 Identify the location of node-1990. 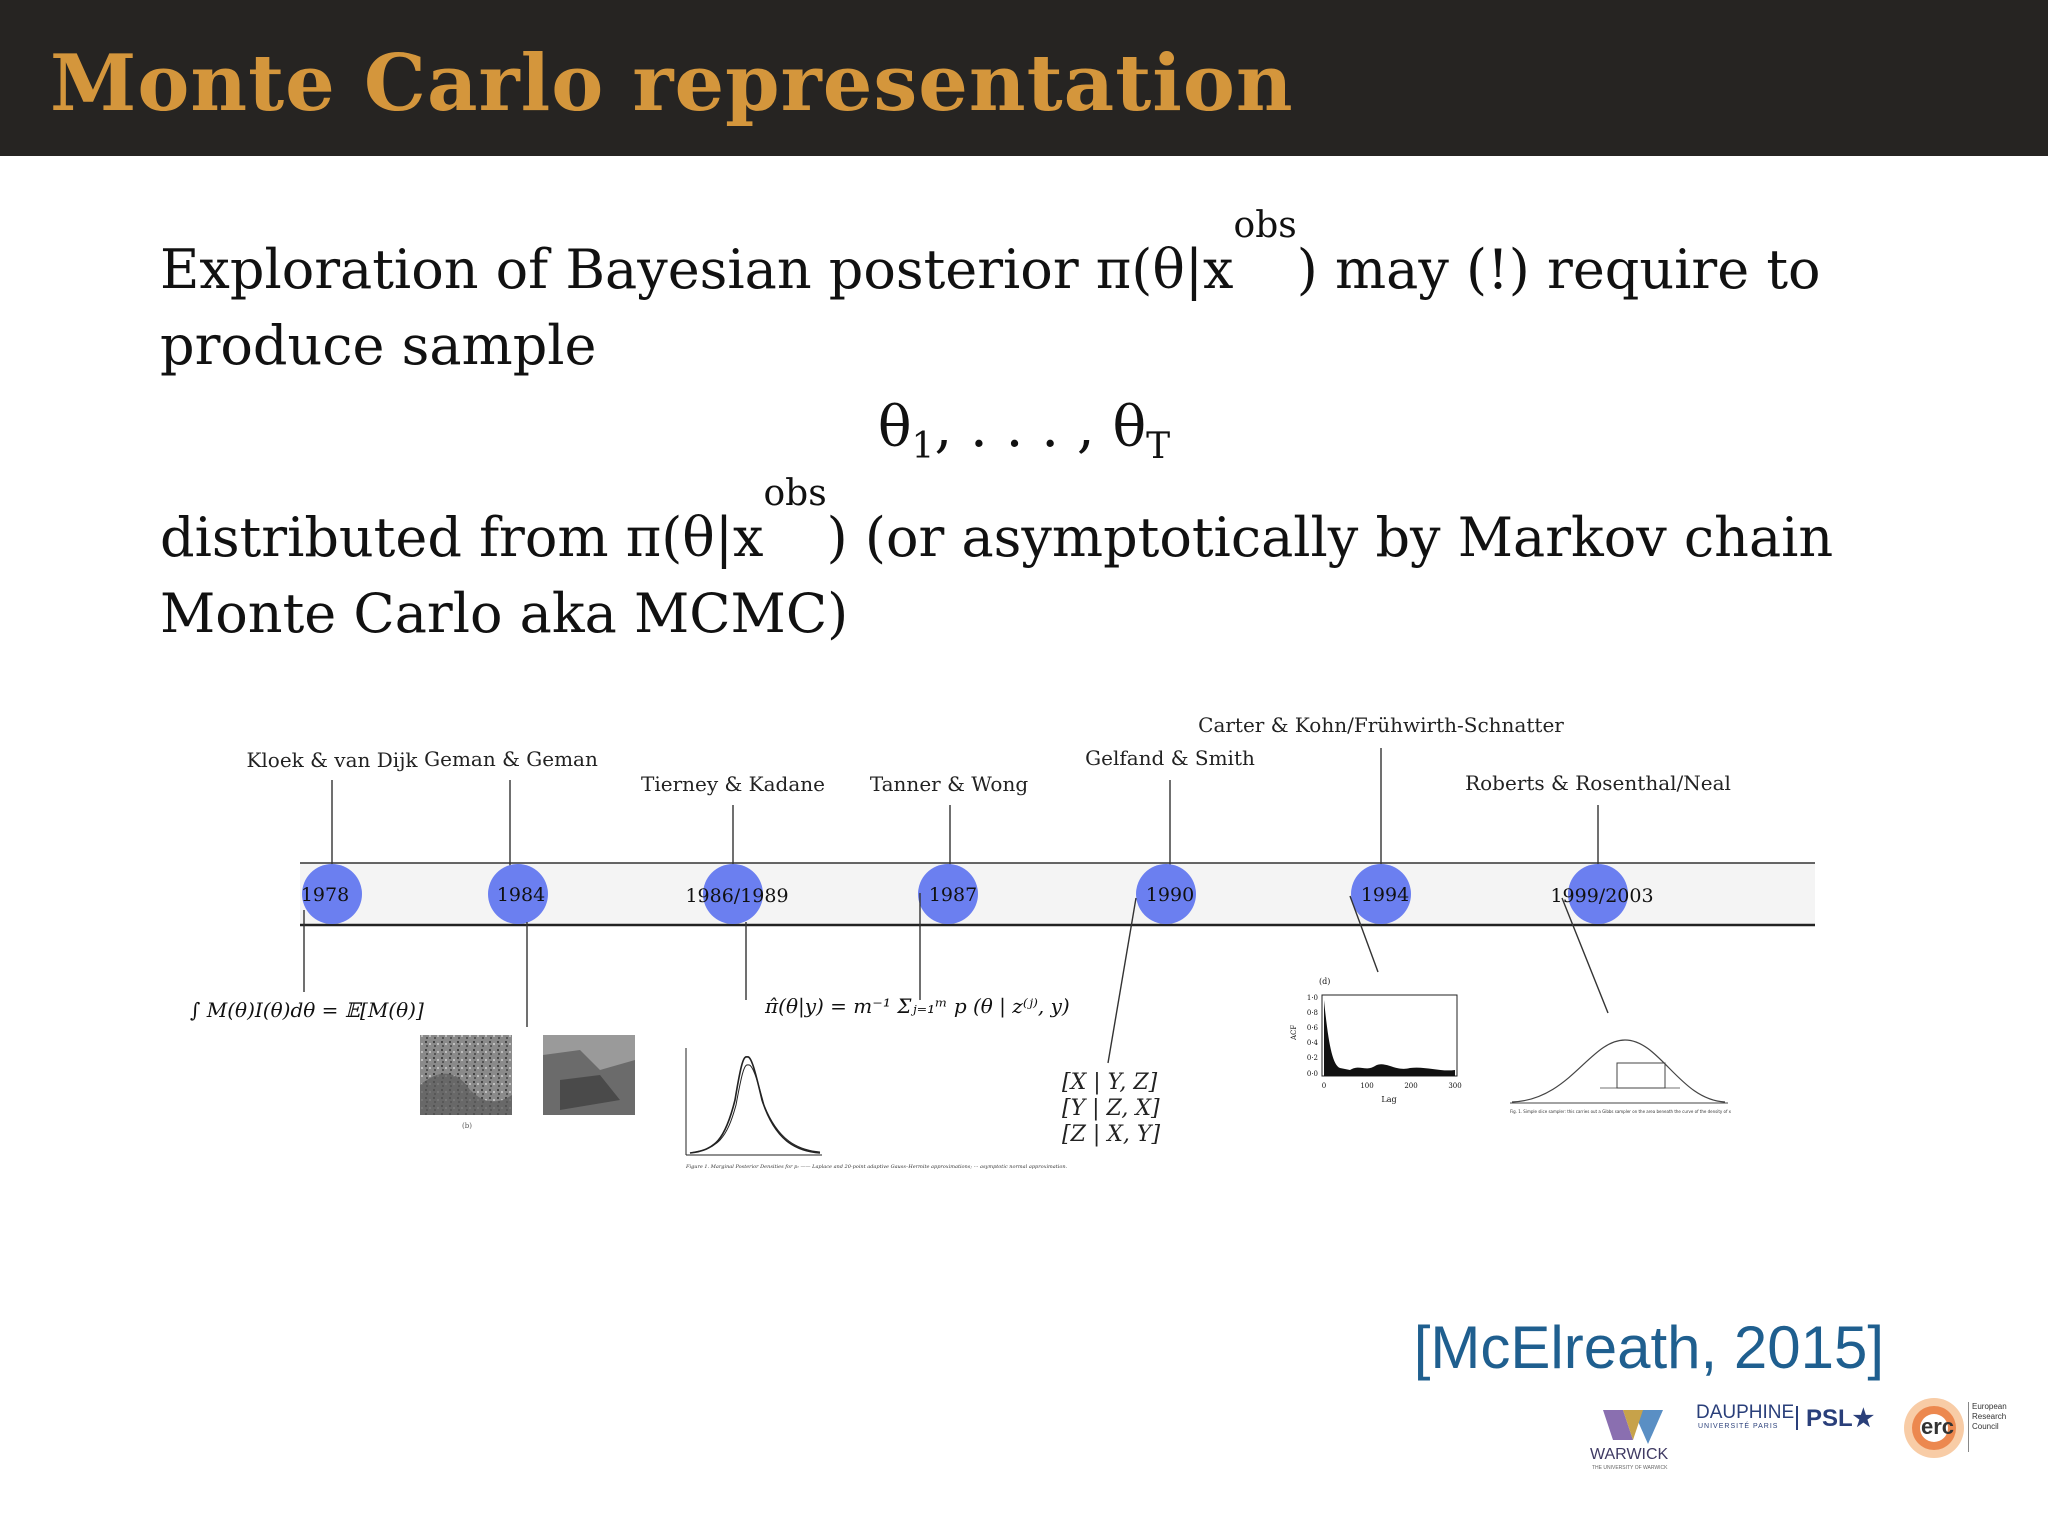
(1166, 894).